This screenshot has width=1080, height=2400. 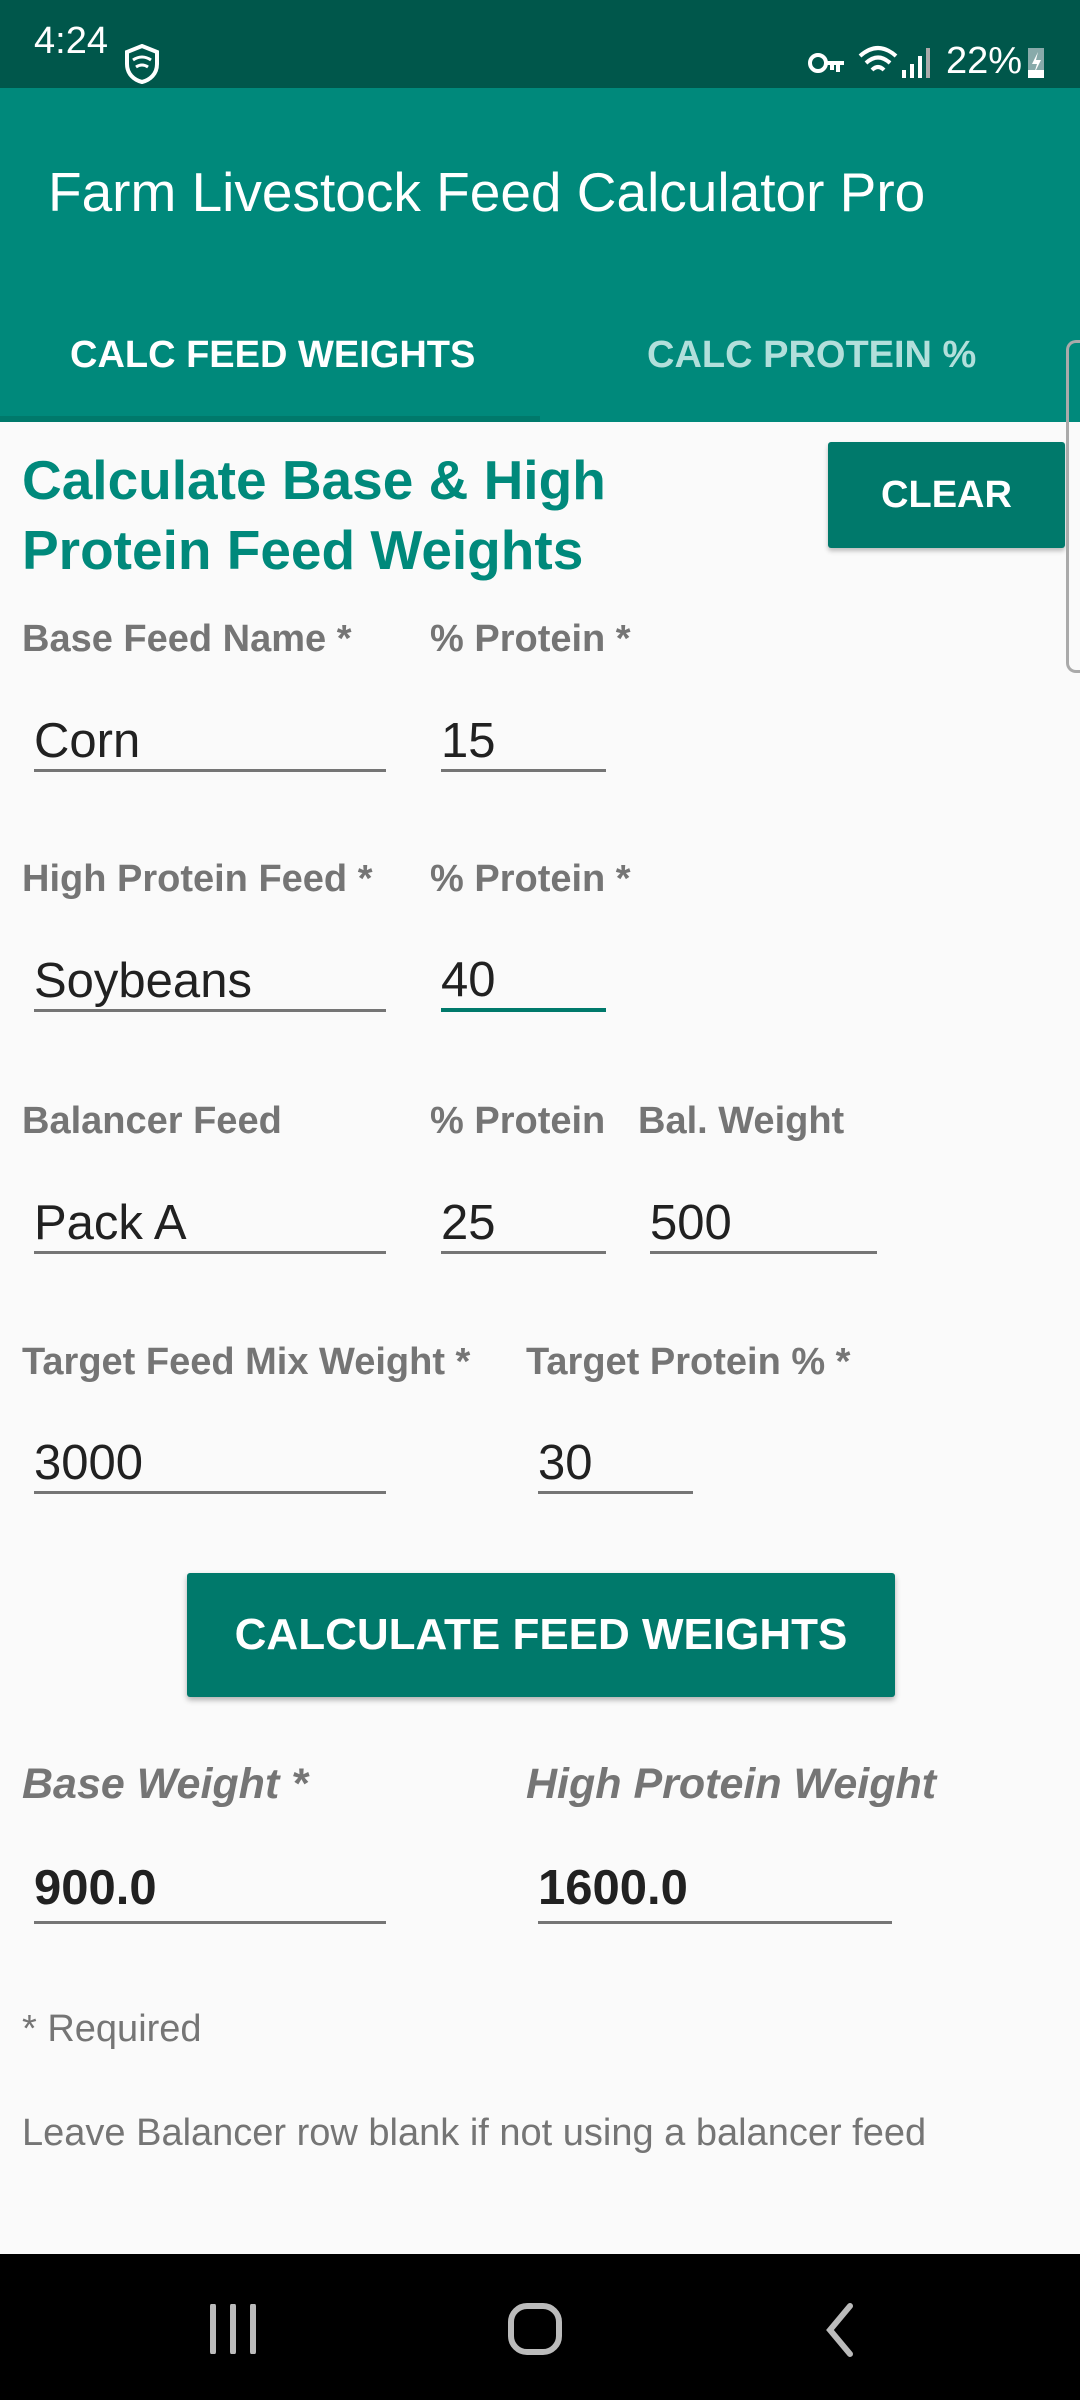 What do you see at coordinates (540, 255) in the screenshot?
I see `app-bar` at bounding box center [540, 255].